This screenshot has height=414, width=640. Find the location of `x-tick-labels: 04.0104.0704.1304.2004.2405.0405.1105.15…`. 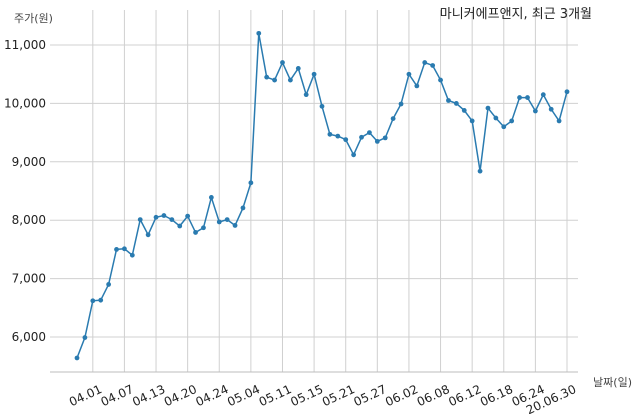

x-tick-labels: 04.0104.0704.1304.2004.2405.0405.1105.15… is located at coordinates (322, 398).